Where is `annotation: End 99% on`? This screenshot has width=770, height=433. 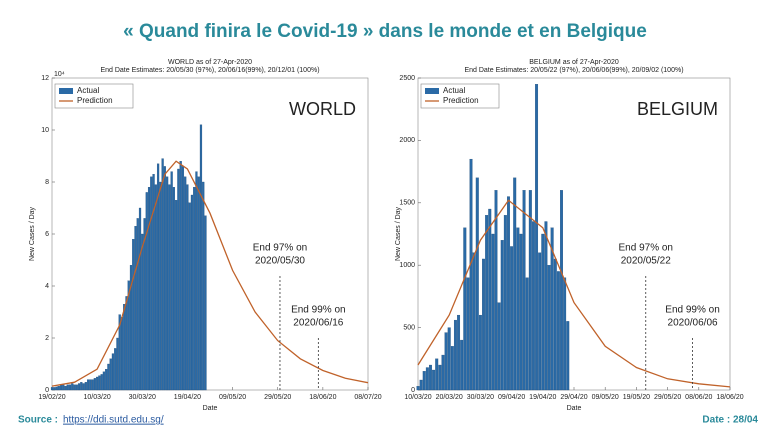
annotation: End 99% on is located at coordinates (692, 310).